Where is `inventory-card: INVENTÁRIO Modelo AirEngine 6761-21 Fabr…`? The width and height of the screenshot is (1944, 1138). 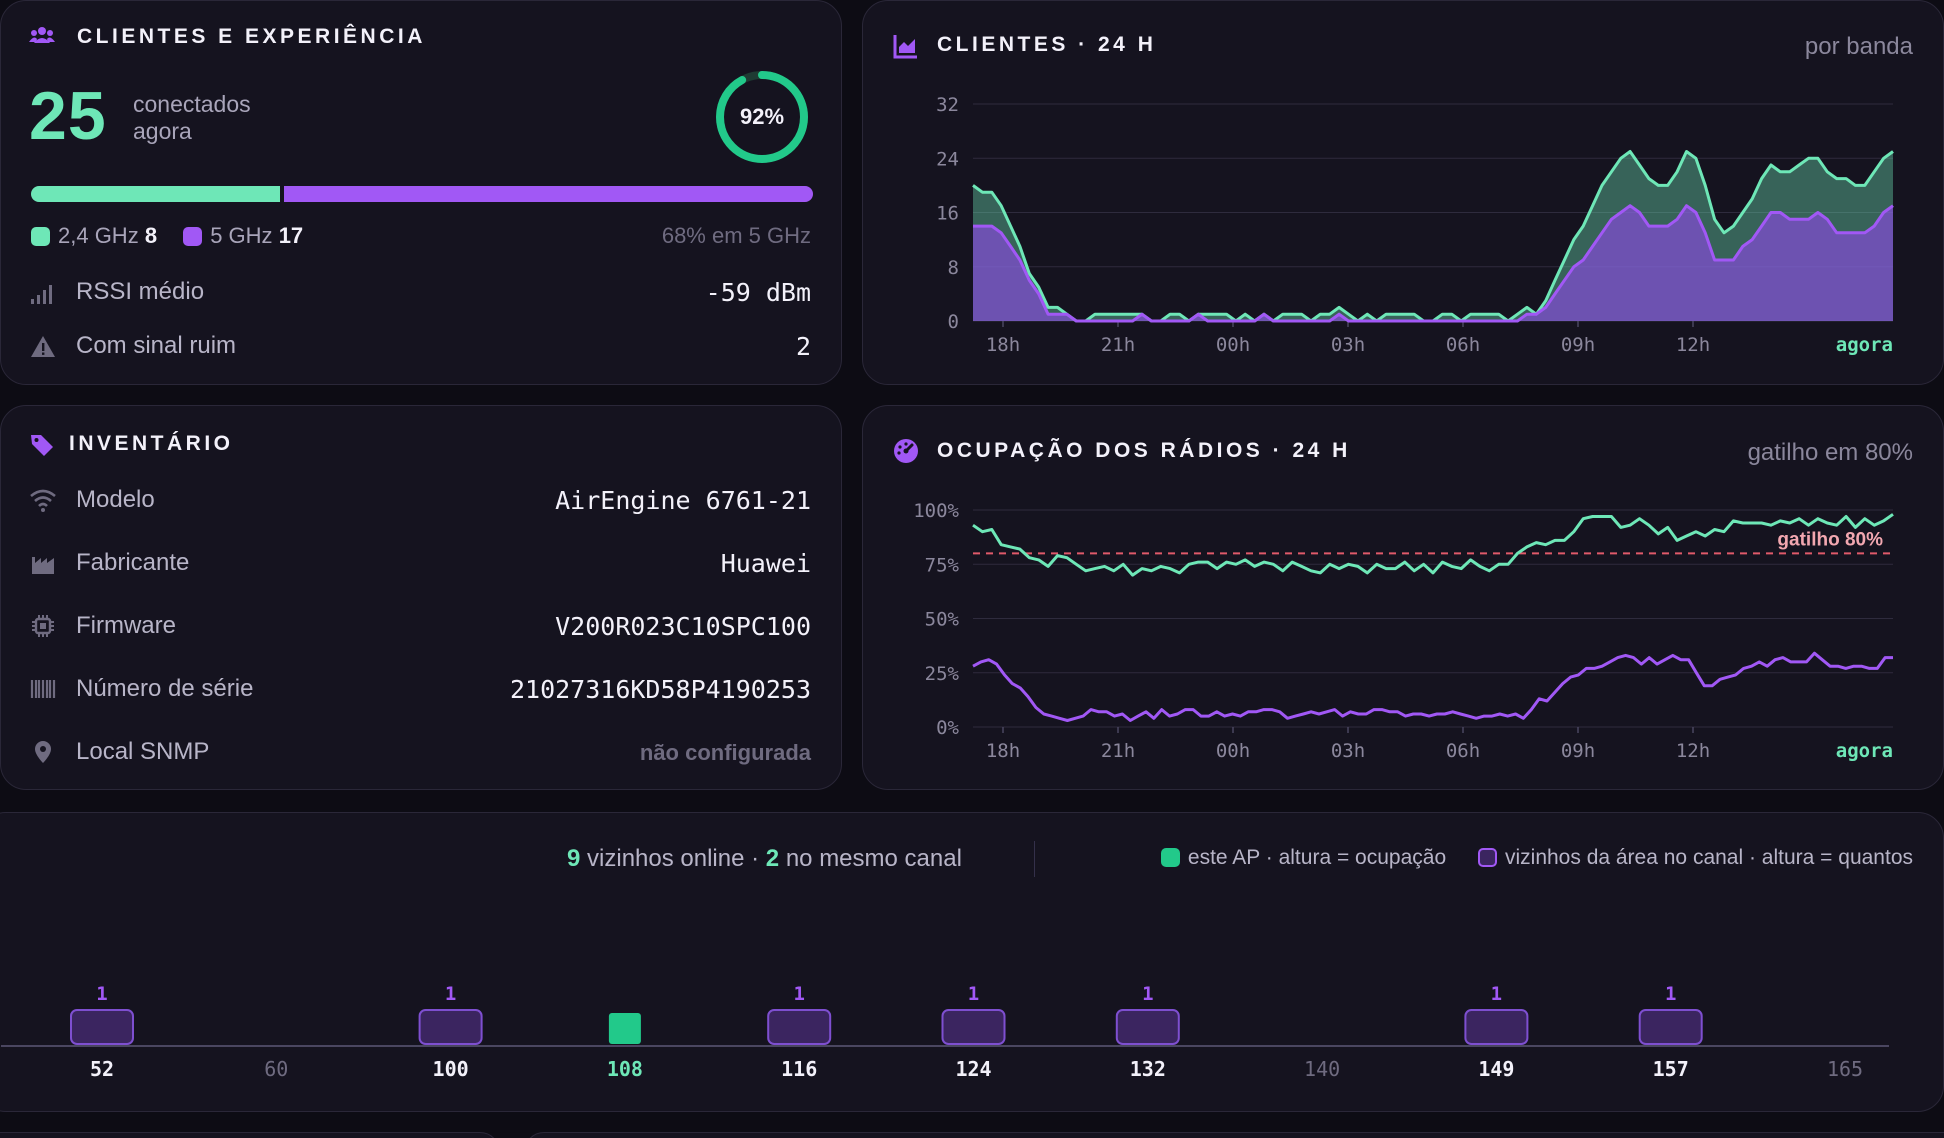 inventory-card: INVENTÁRIO Modelo AirEngine 6761-21 Fabr… is located at coordinates (421, 597).